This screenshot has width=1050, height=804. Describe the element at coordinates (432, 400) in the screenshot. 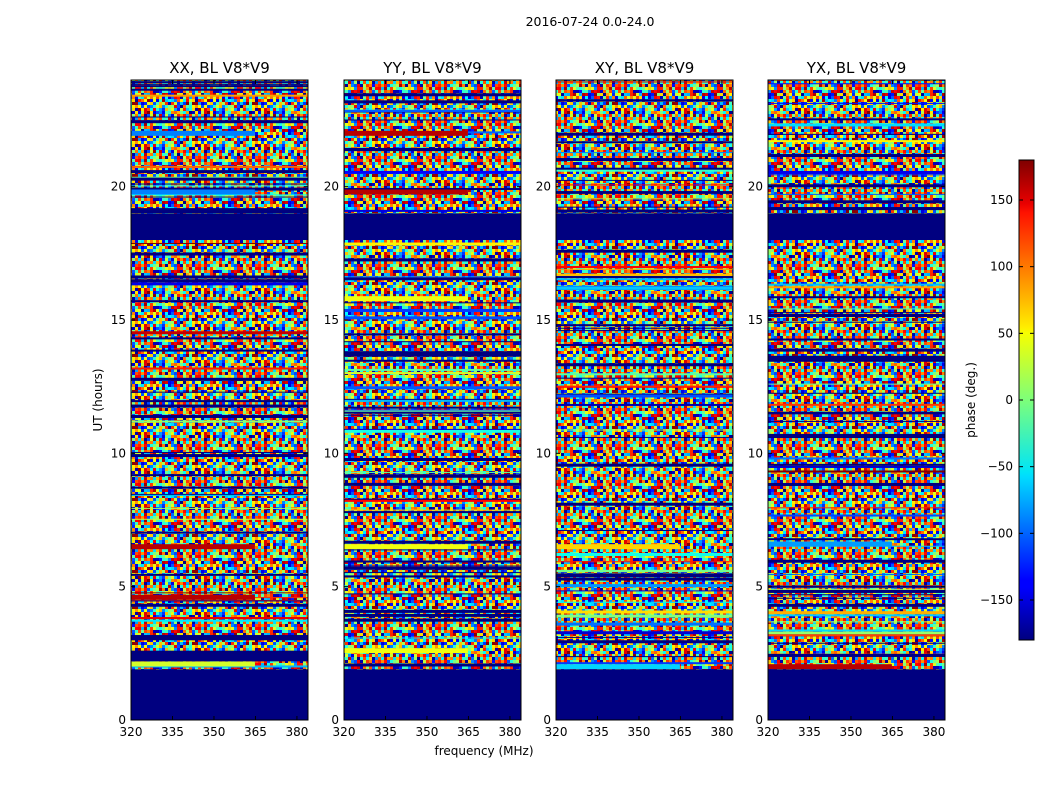

I see `heatmap-image` at that location.